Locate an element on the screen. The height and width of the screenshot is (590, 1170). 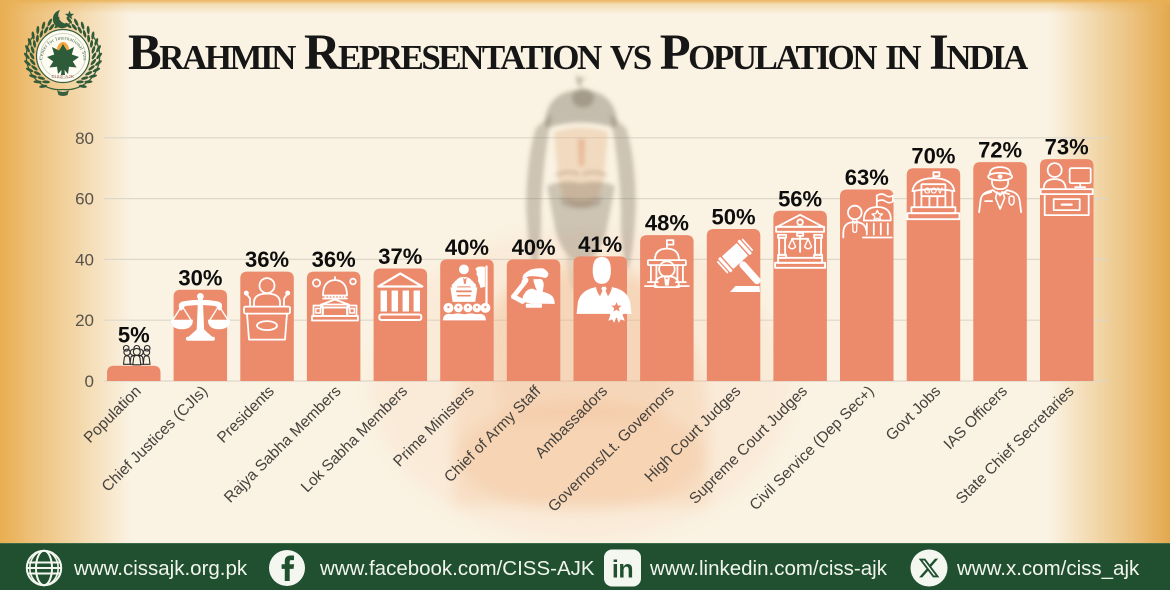
svg-text: www.facebook.com/CISS-AJK is located at coordinates (457, 568).